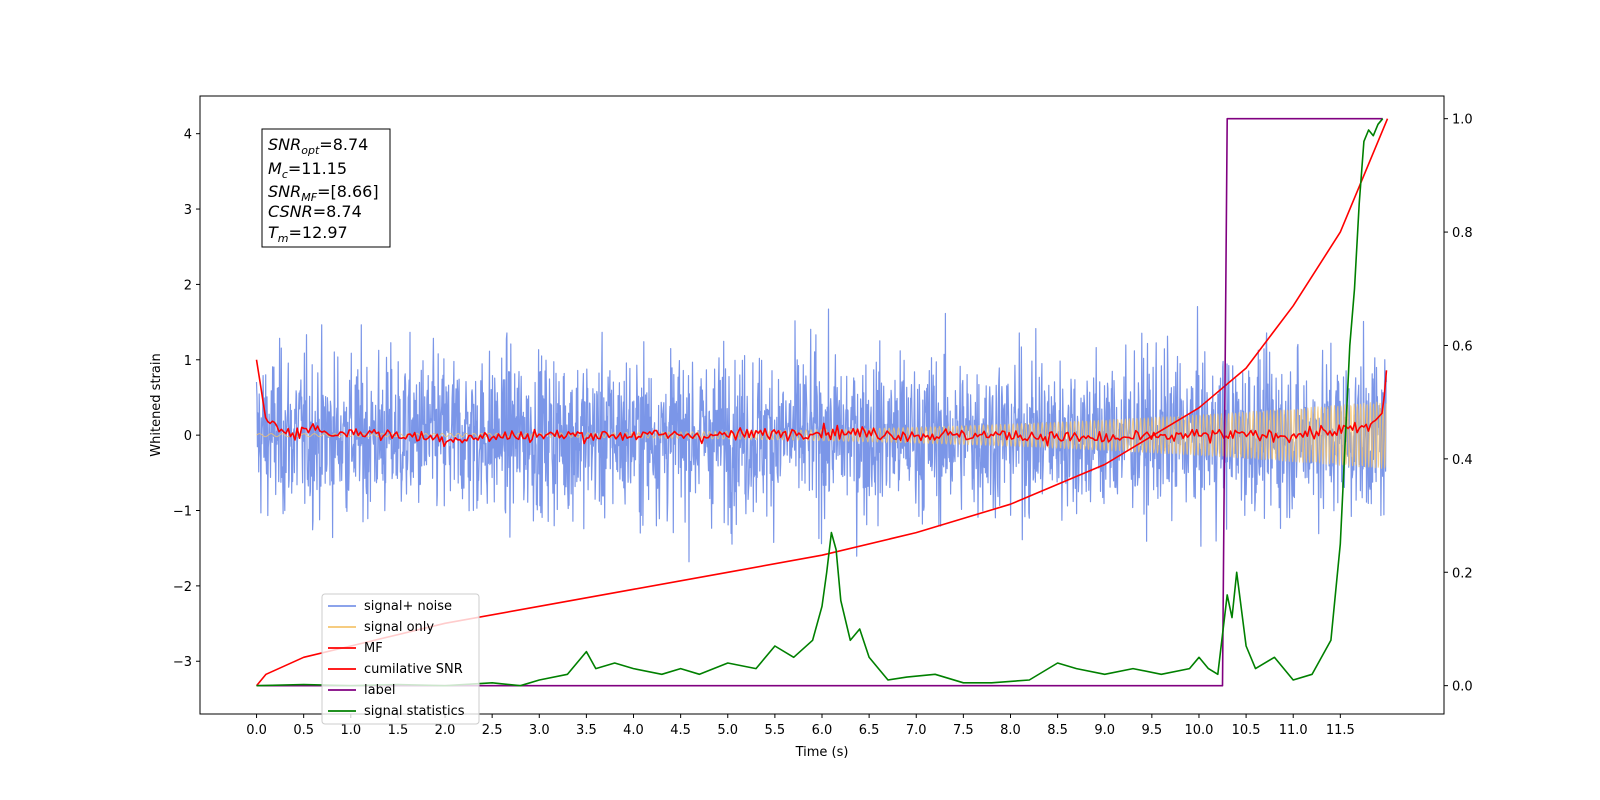 The image size is (1600, 800). What do you see at coordinates (182, 512) in the screenshot?
I see `y-tick-label: −1` at bounding box center [182, 512].